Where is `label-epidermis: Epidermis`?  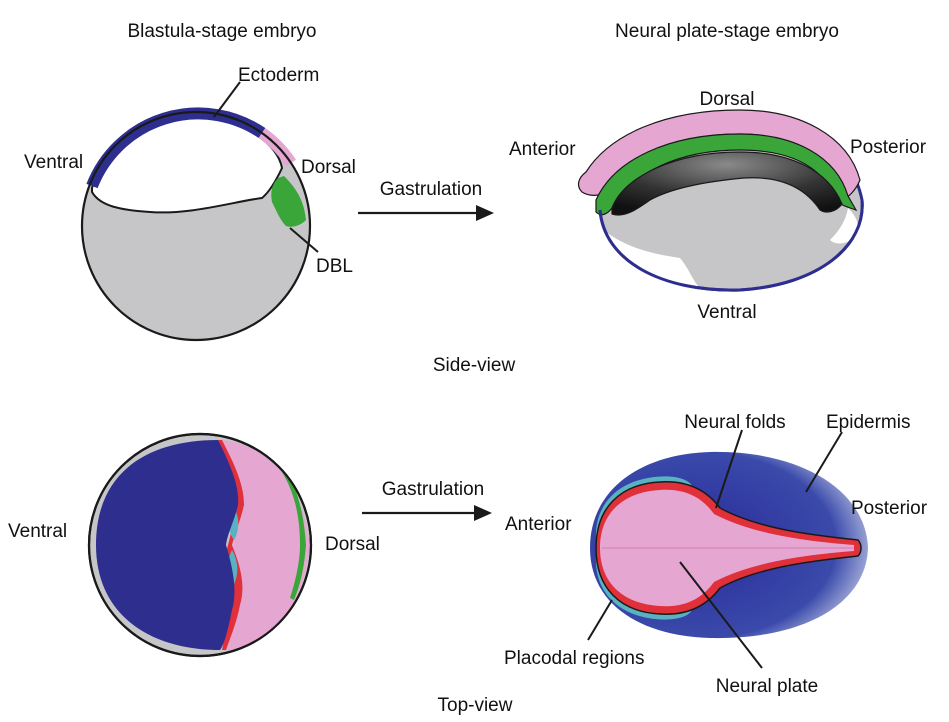 label-epidermis: Epidermis is located at coordinates (868, 422).